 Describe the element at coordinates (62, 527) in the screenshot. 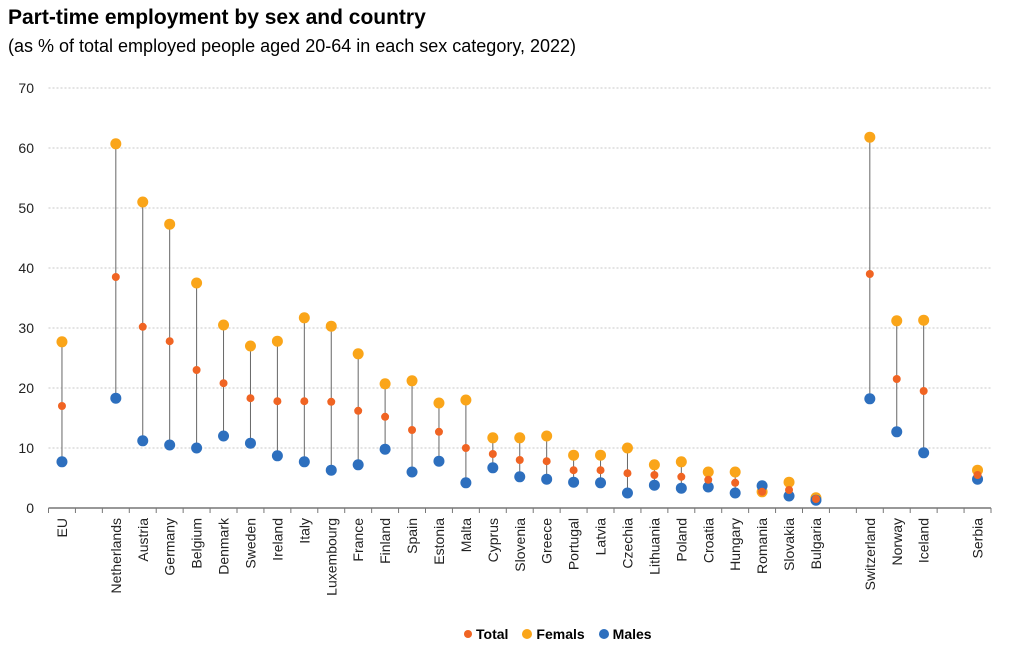

I see `x-tick-label: EU` at that location.